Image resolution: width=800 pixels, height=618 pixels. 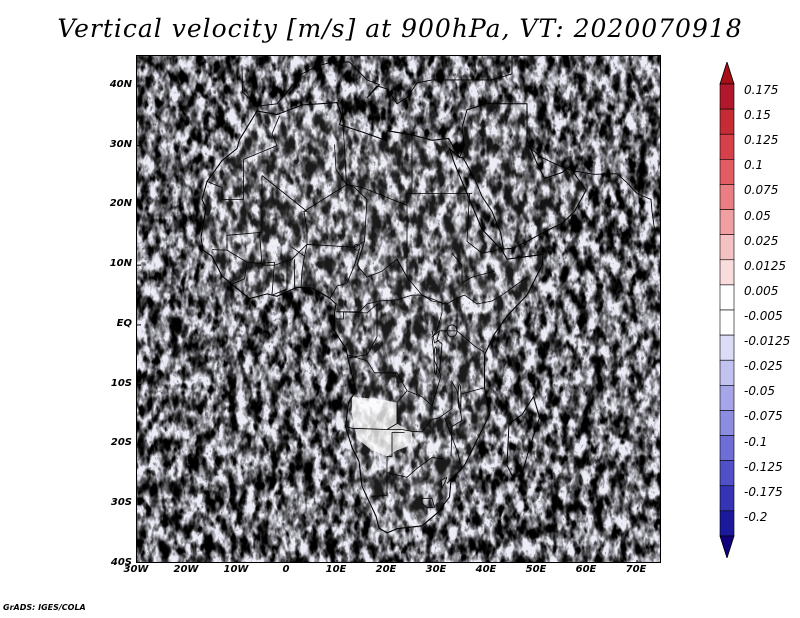 What do you see at coordinates (121, 562) in the screenshot?
I see `lat-tick-label: 40S` at bounding box center [121, 562].